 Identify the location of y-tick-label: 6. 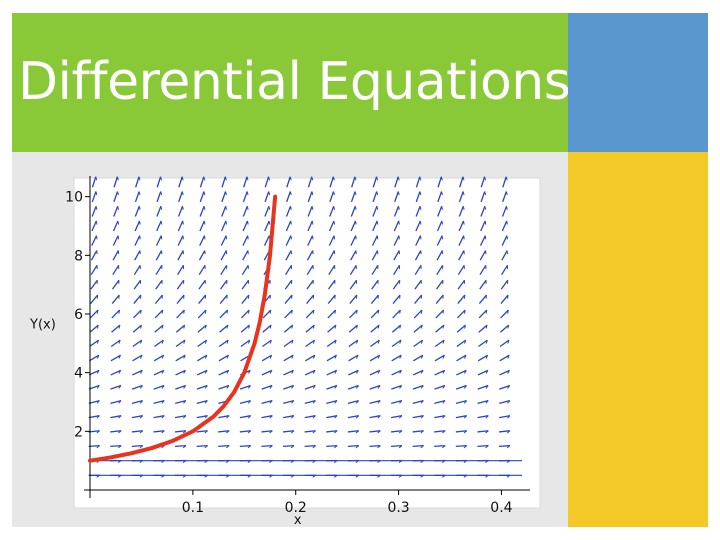
(78, 315).